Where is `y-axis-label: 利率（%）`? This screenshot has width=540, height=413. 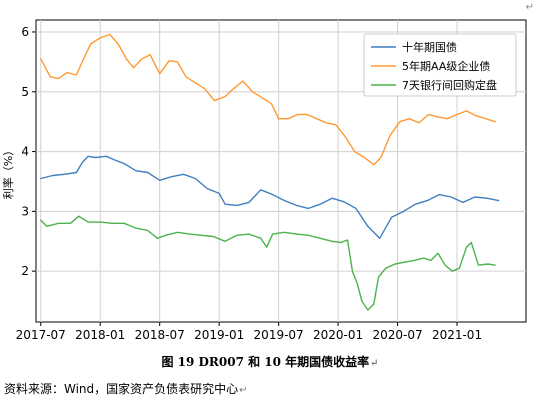 y-axis-label: 利率（%） is located at coordinates (8, 172).